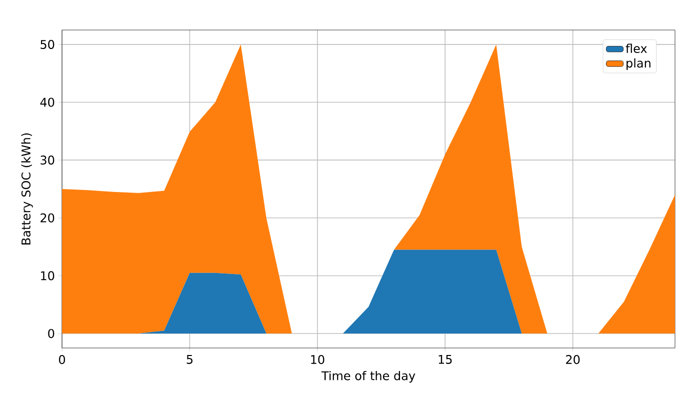  I want to click on x-axis-title: Time of the day, so click(368, 376).